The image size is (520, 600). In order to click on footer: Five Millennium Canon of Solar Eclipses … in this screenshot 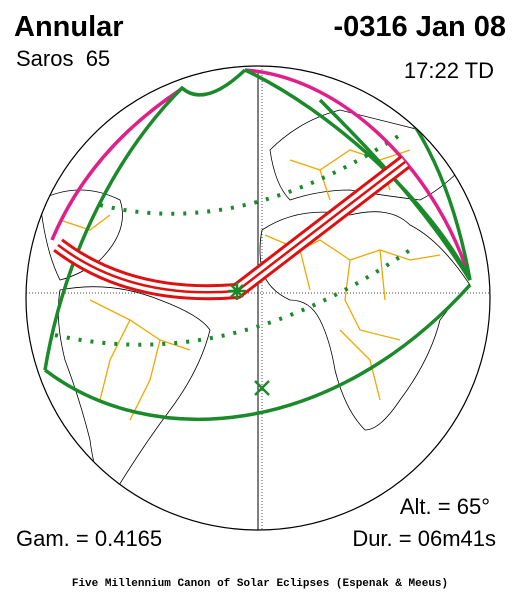, I will do `click(260, 584)`.